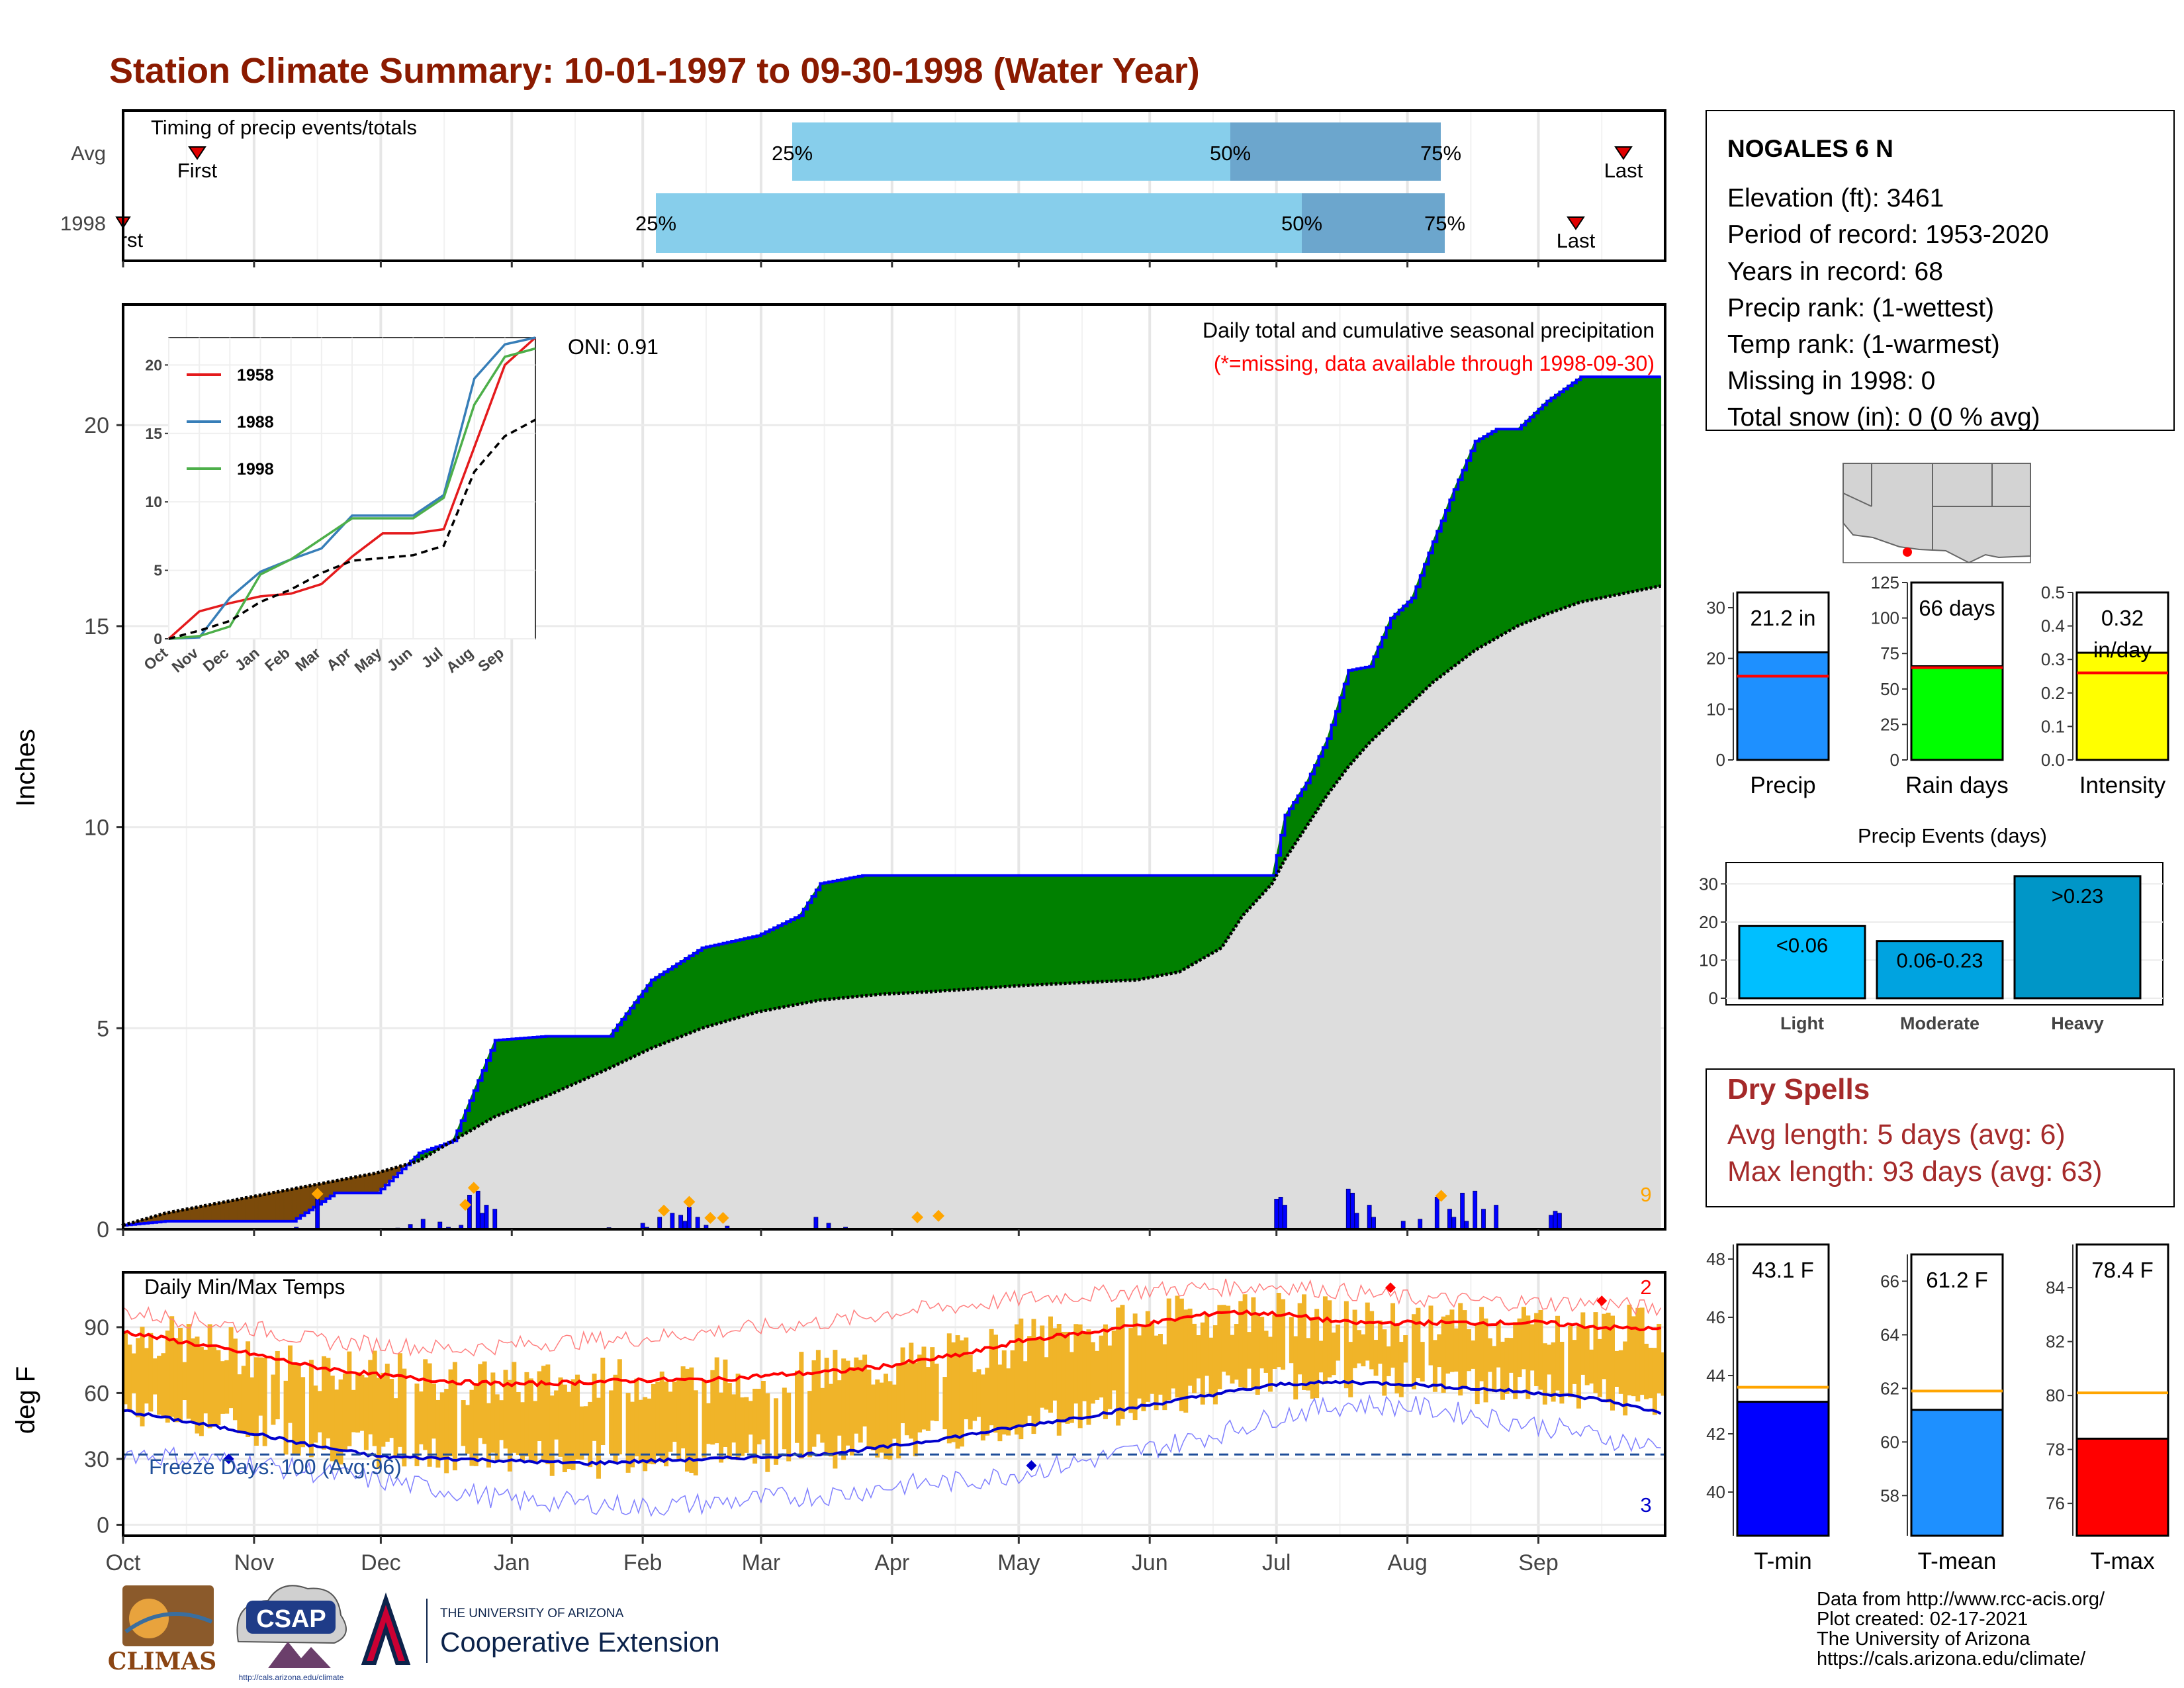 Image resolution: width=2184 pixels, height=1688 pixels. What do you see at coordinates (1888, 234) in the screenshot?
I see `station-period: Period of record: 1953-2020` at bounding box center [1888, 234].